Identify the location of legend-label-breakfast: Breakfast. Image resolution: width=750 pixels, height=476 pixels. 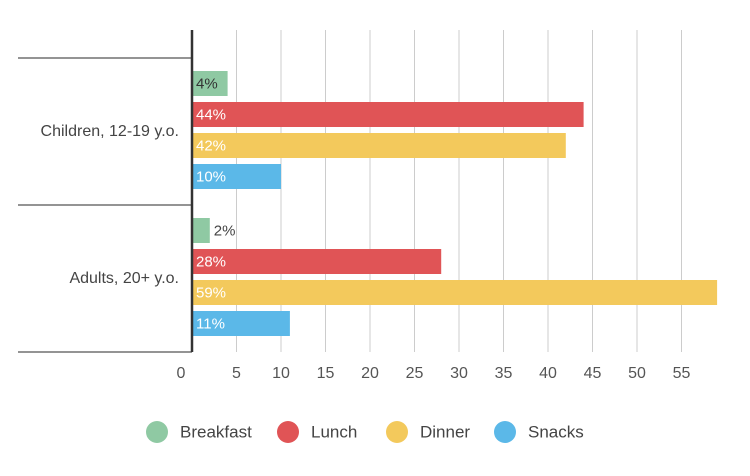
(216, 431).